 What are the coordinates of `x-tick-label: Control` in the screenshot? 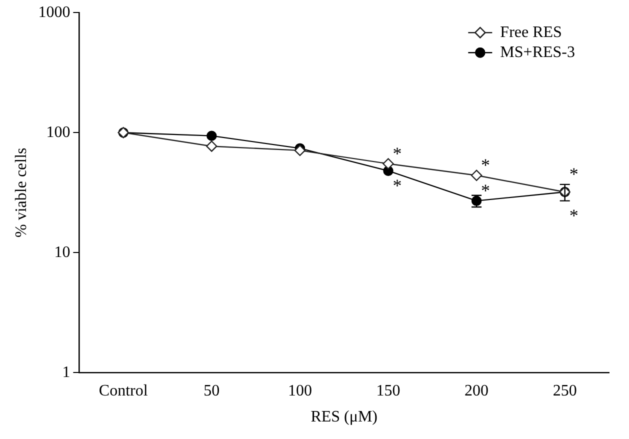 It's located at (123, 391).